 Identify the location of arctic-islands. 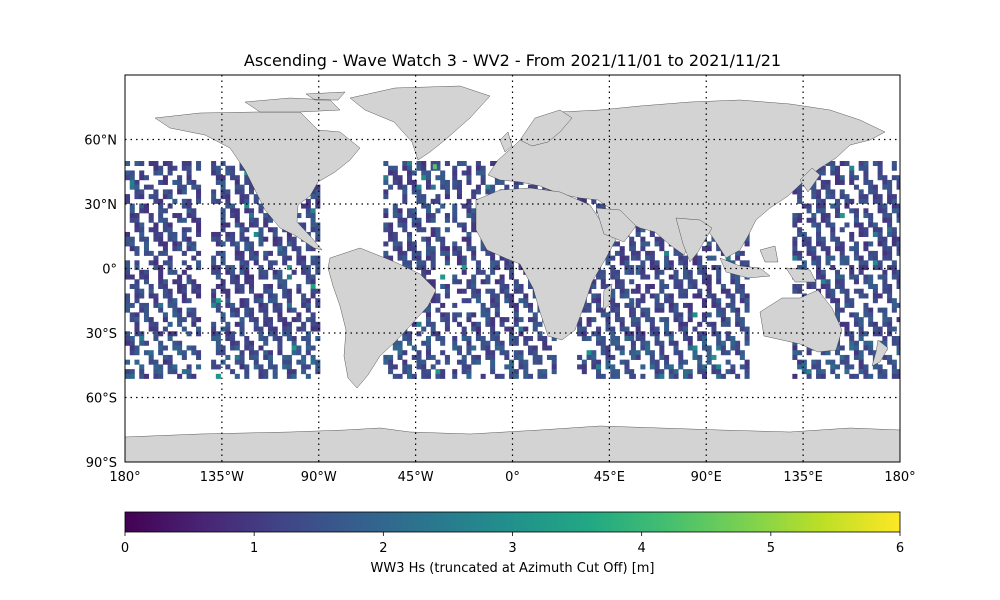
(295, 102).